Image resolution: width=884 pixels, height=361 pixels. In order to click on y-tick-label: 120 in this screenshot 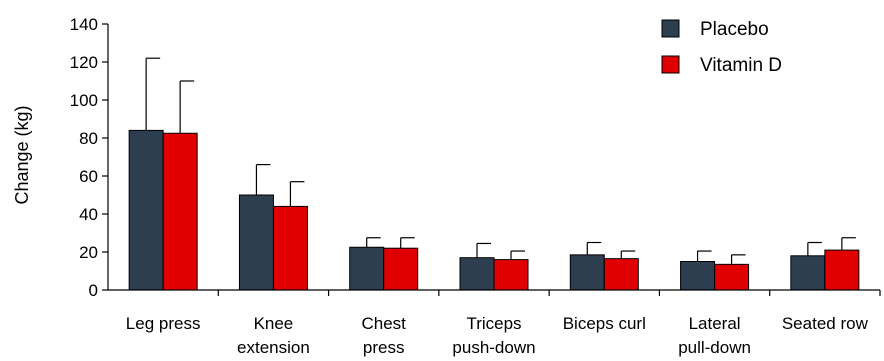, I will do `click(84, 62)`.